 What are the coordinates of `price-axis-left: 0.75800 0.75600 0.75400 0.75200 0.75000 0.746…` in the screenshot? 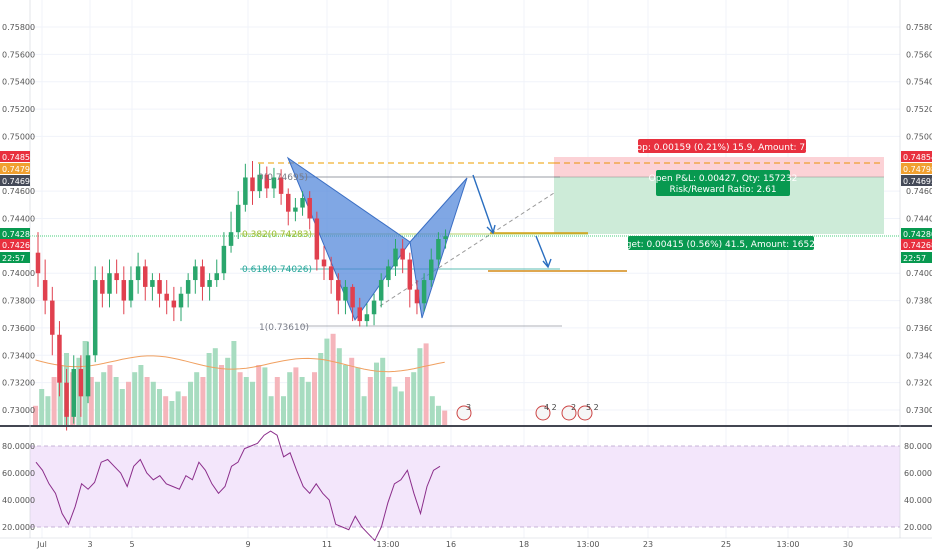 It's located at (18, 219).